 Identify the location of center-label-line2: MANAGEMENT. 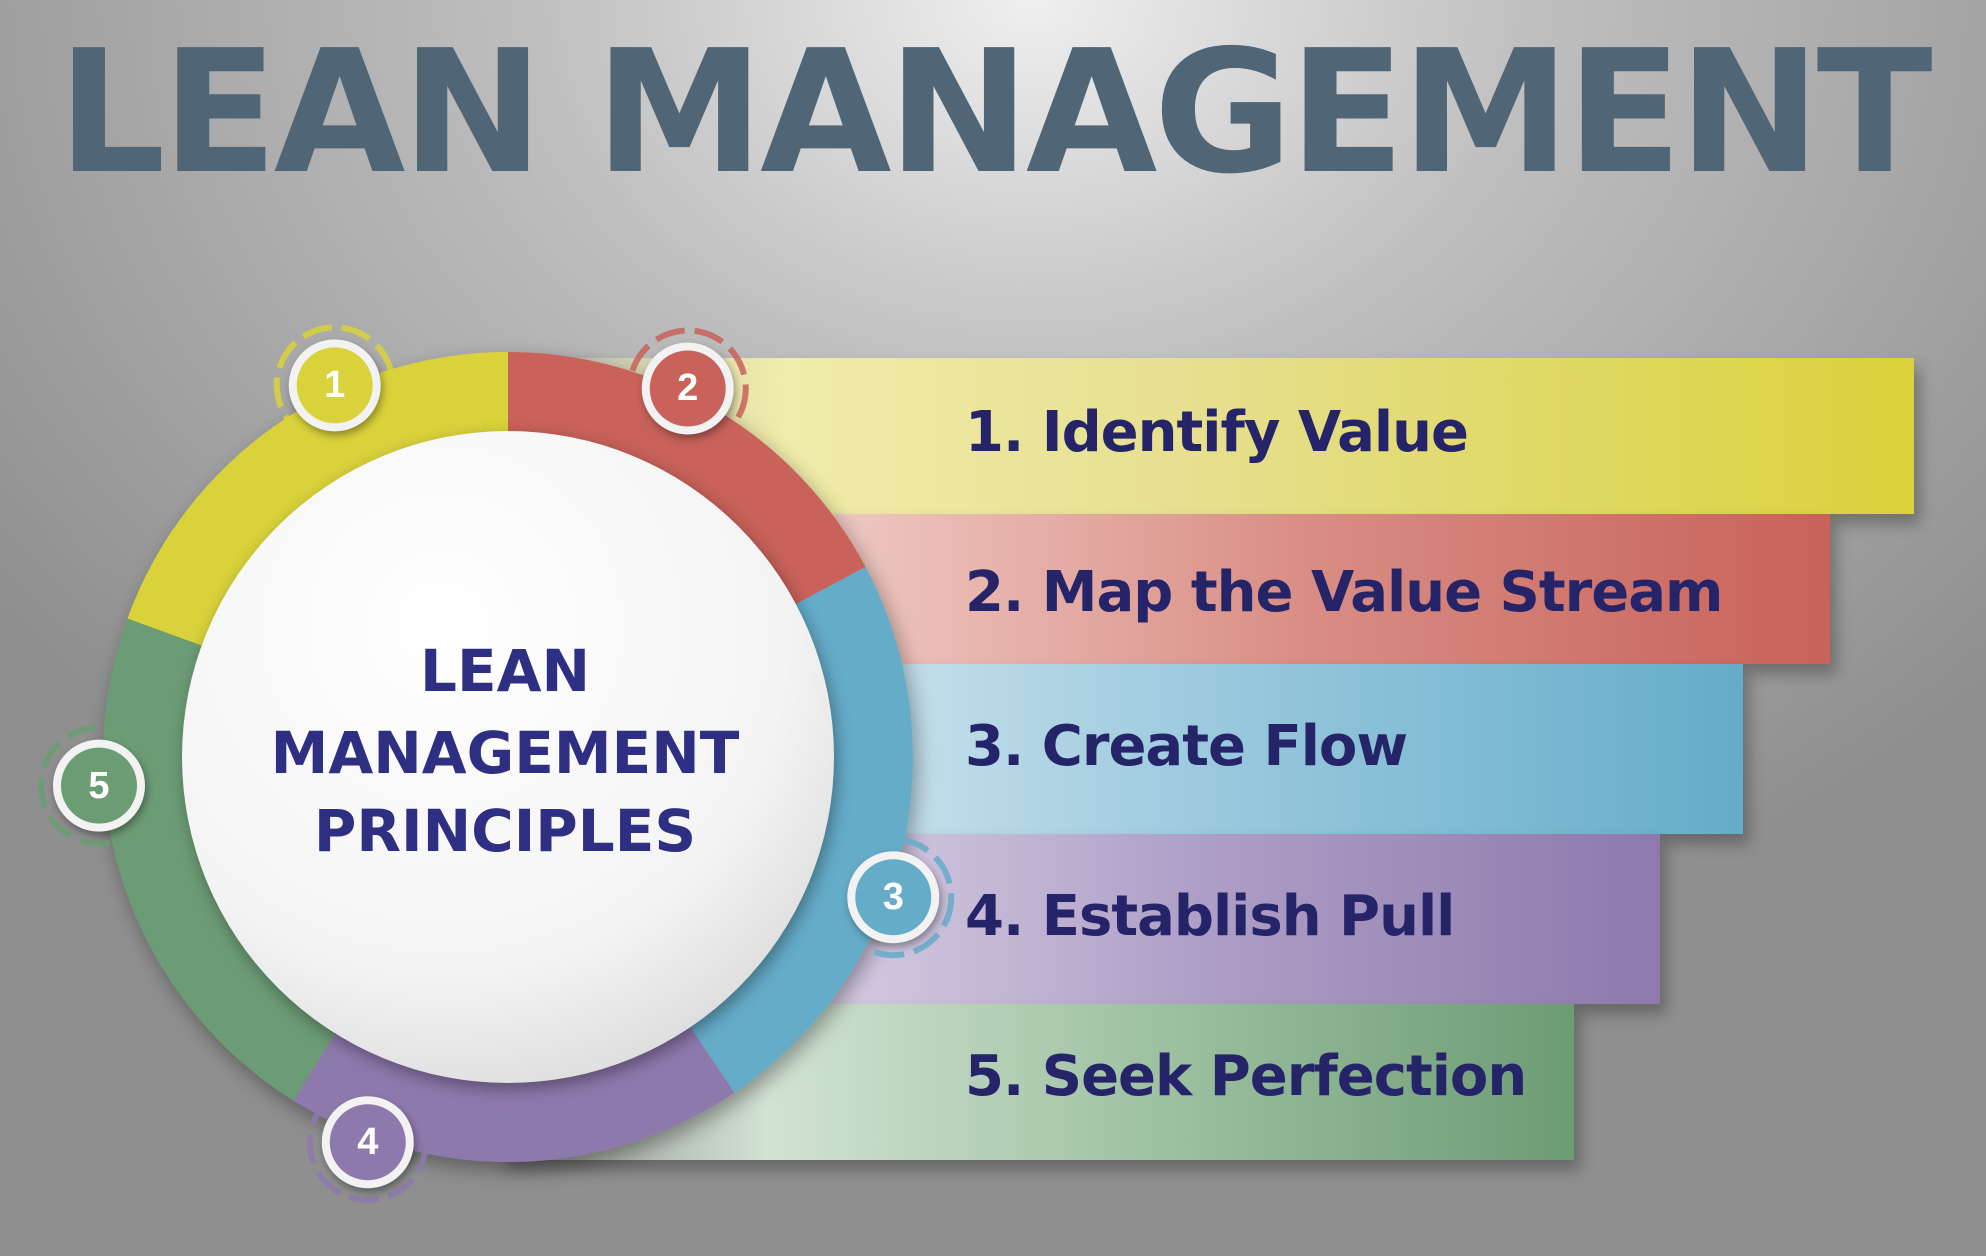
(505, 753).